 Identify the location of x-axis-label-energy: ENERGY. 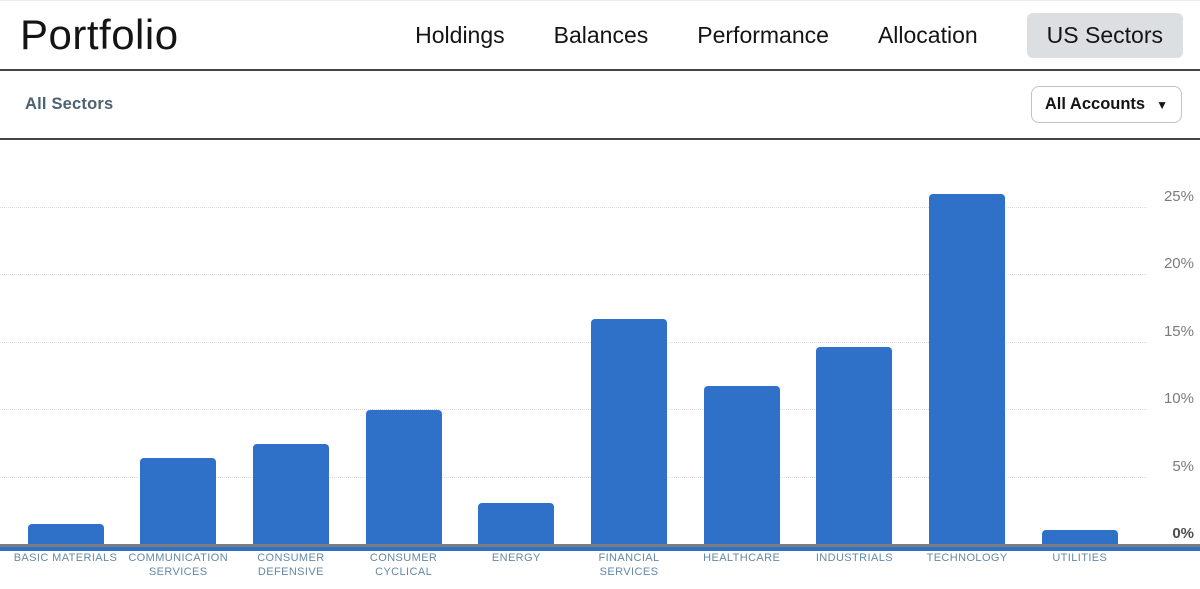
(516, 558).